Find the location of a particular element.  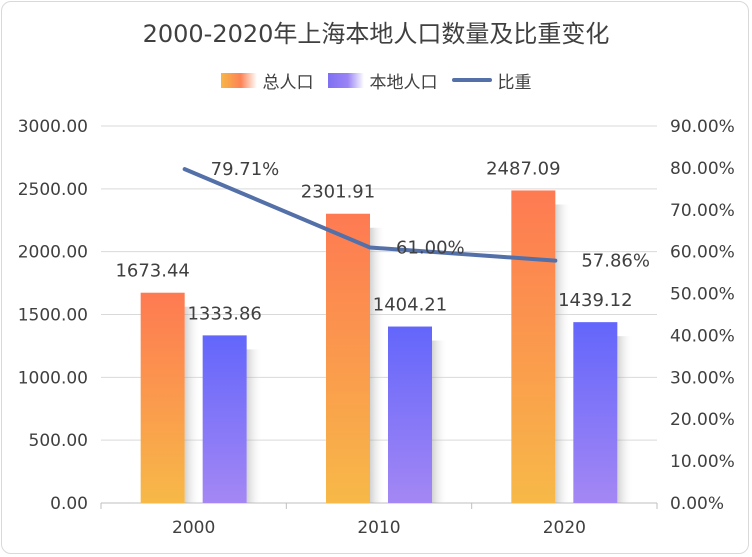

data-label-total: 1673.44 is located at coordinates (152, 271).